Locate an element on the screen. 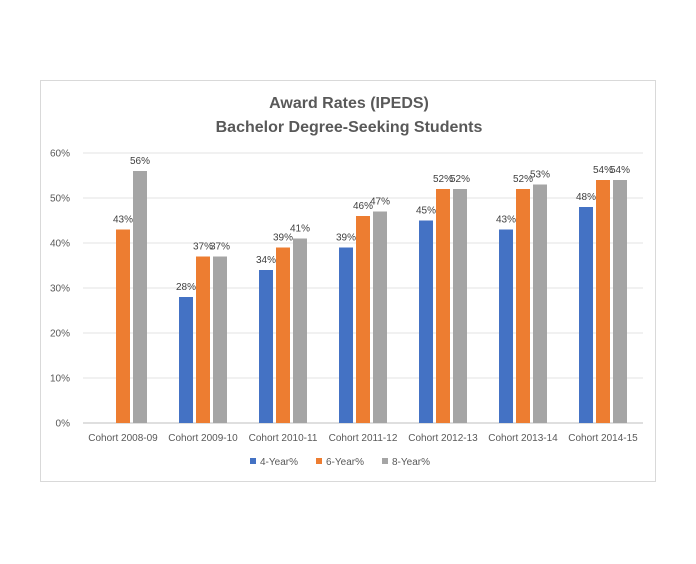  data-label: 34% is located at coordinates (266, 260).